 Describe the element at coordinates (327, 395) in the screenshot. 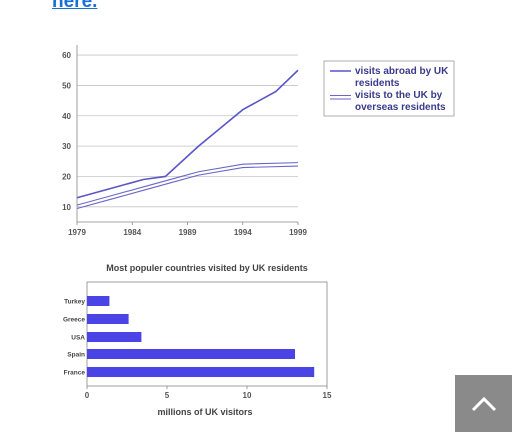

I see `x-tick-label: 15` at that location.